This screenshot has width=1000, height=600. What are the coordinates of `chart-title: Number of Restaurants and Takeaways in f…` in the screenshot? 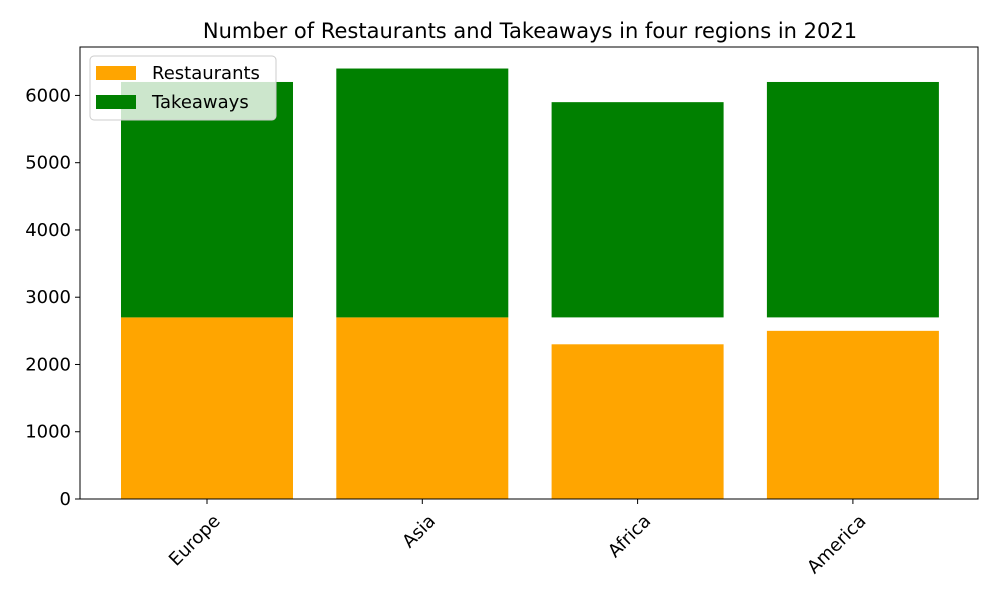 It's located at (530, 31).